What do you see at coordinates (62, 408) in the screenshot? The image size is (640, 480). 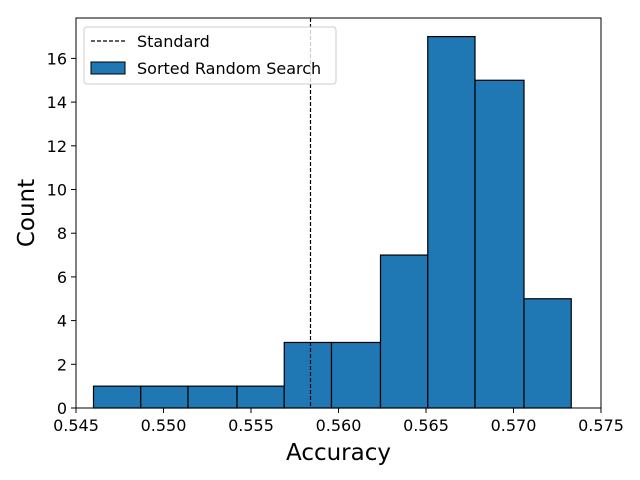 I see `y-tick-label: 0` at bounding box center [62, 408].